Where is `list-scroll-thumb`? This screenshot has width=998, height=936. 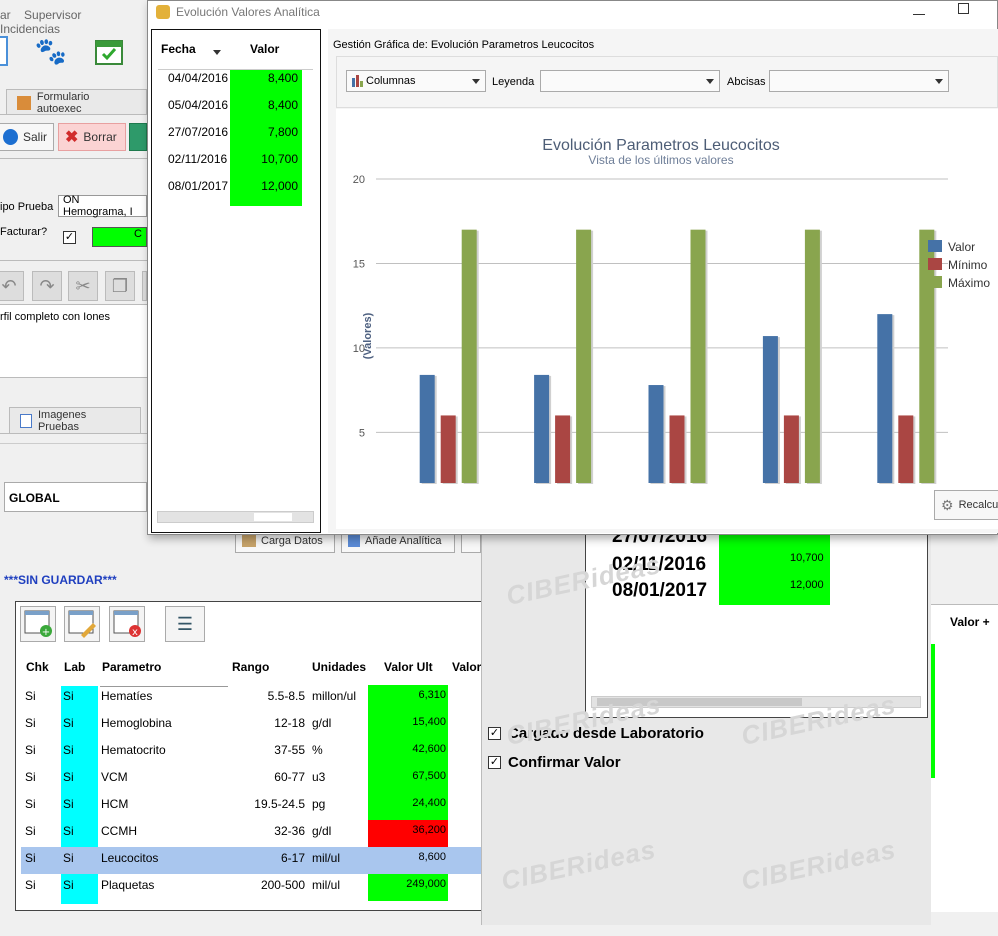
list-scroll-thumb is located at coordinates (273, 517).